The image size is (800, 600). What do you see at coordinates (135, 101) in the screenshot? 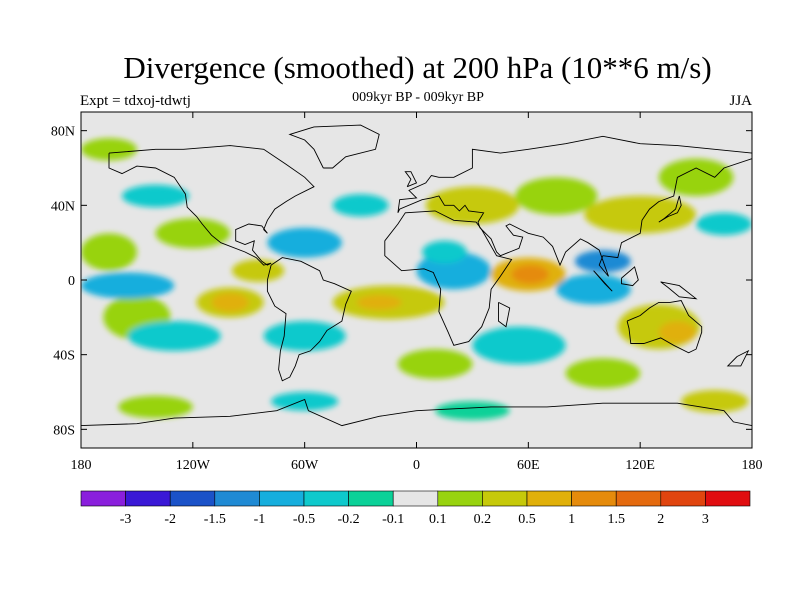
I see `experiment-label: Expt = tdxoj-tdwtj` at bounding box center [135, 101].